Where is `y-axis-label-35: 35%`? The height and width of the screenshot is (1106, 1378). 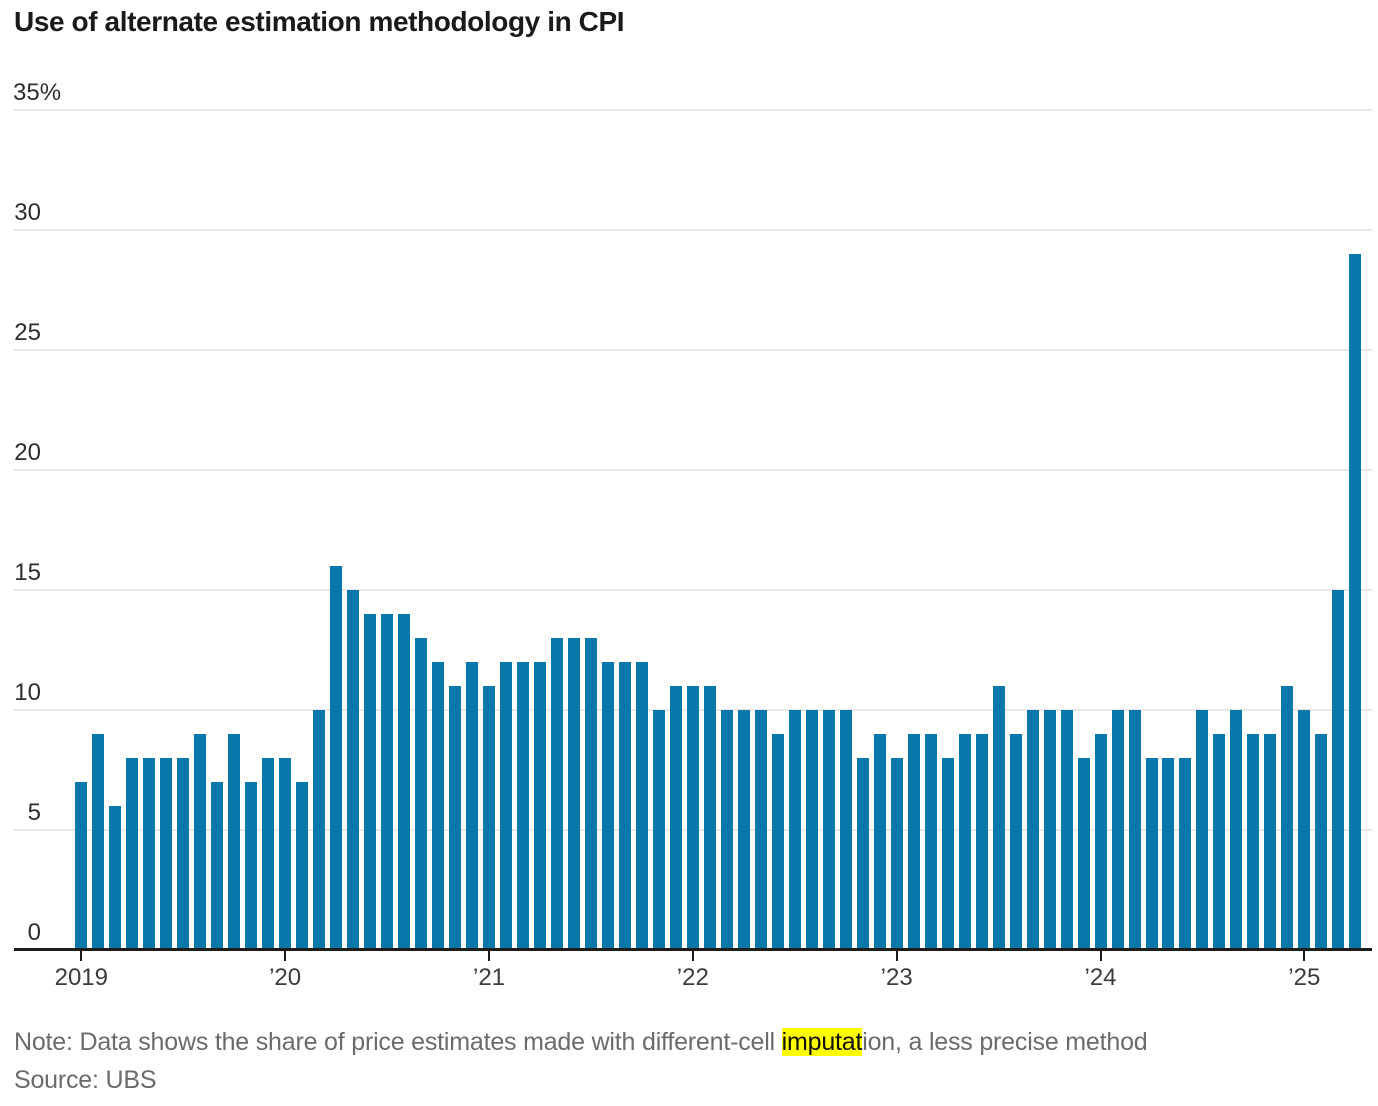 y-axis-label-35: 35% is located at coordinates (37, 92).